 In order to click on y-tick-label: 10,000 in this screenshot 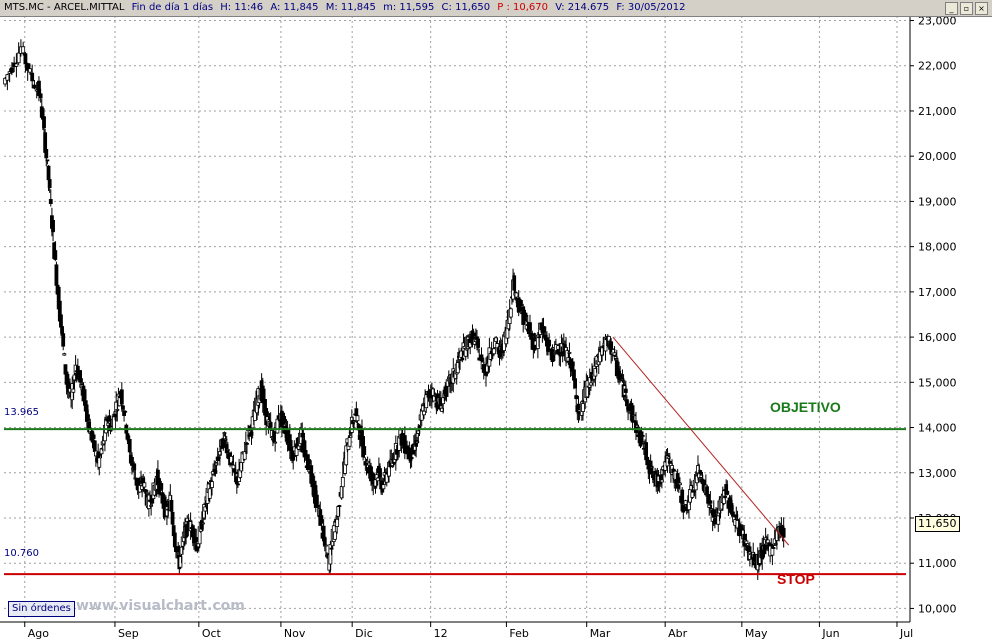, I will do `click(937, 608)`.